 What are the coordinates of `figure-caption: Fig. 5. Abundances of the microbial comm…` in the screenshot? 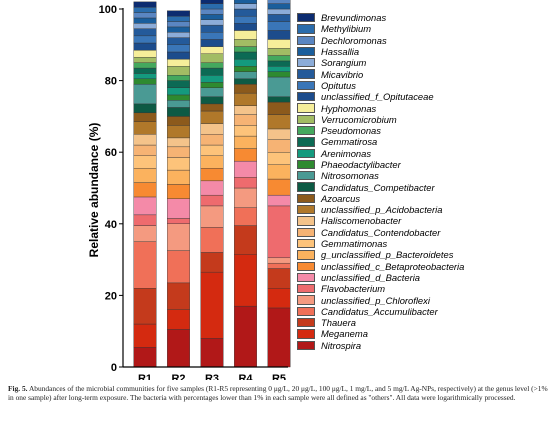 It's located at (278, 393).